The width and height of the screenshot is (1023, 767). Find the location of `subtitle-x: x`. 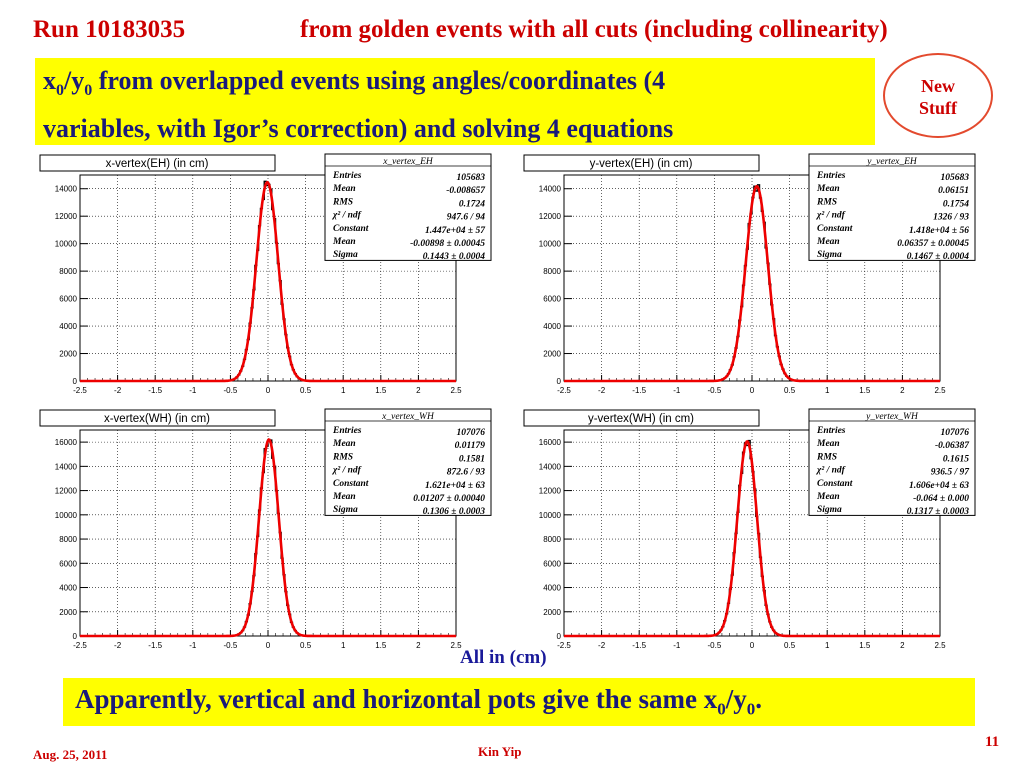

subtitle-x: x is located at coordinates (49, 80).